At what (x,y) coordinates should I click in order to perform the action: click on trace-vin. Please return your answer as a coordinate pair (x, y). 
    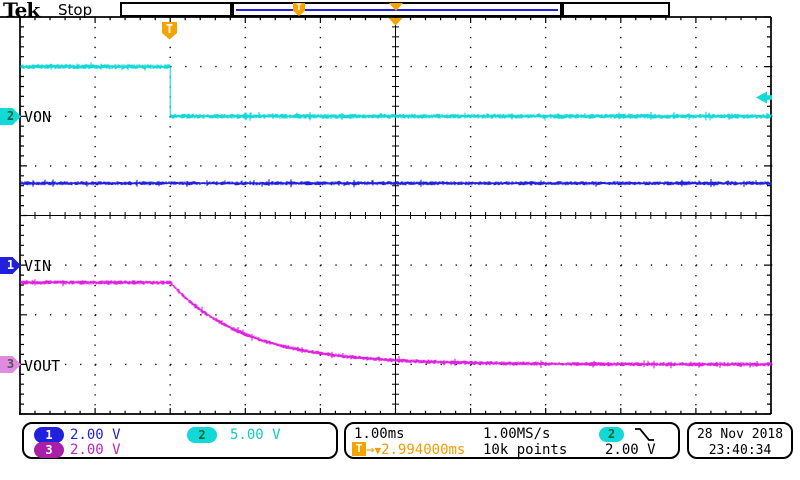
    Looking at the image, I should click on (396, 183).